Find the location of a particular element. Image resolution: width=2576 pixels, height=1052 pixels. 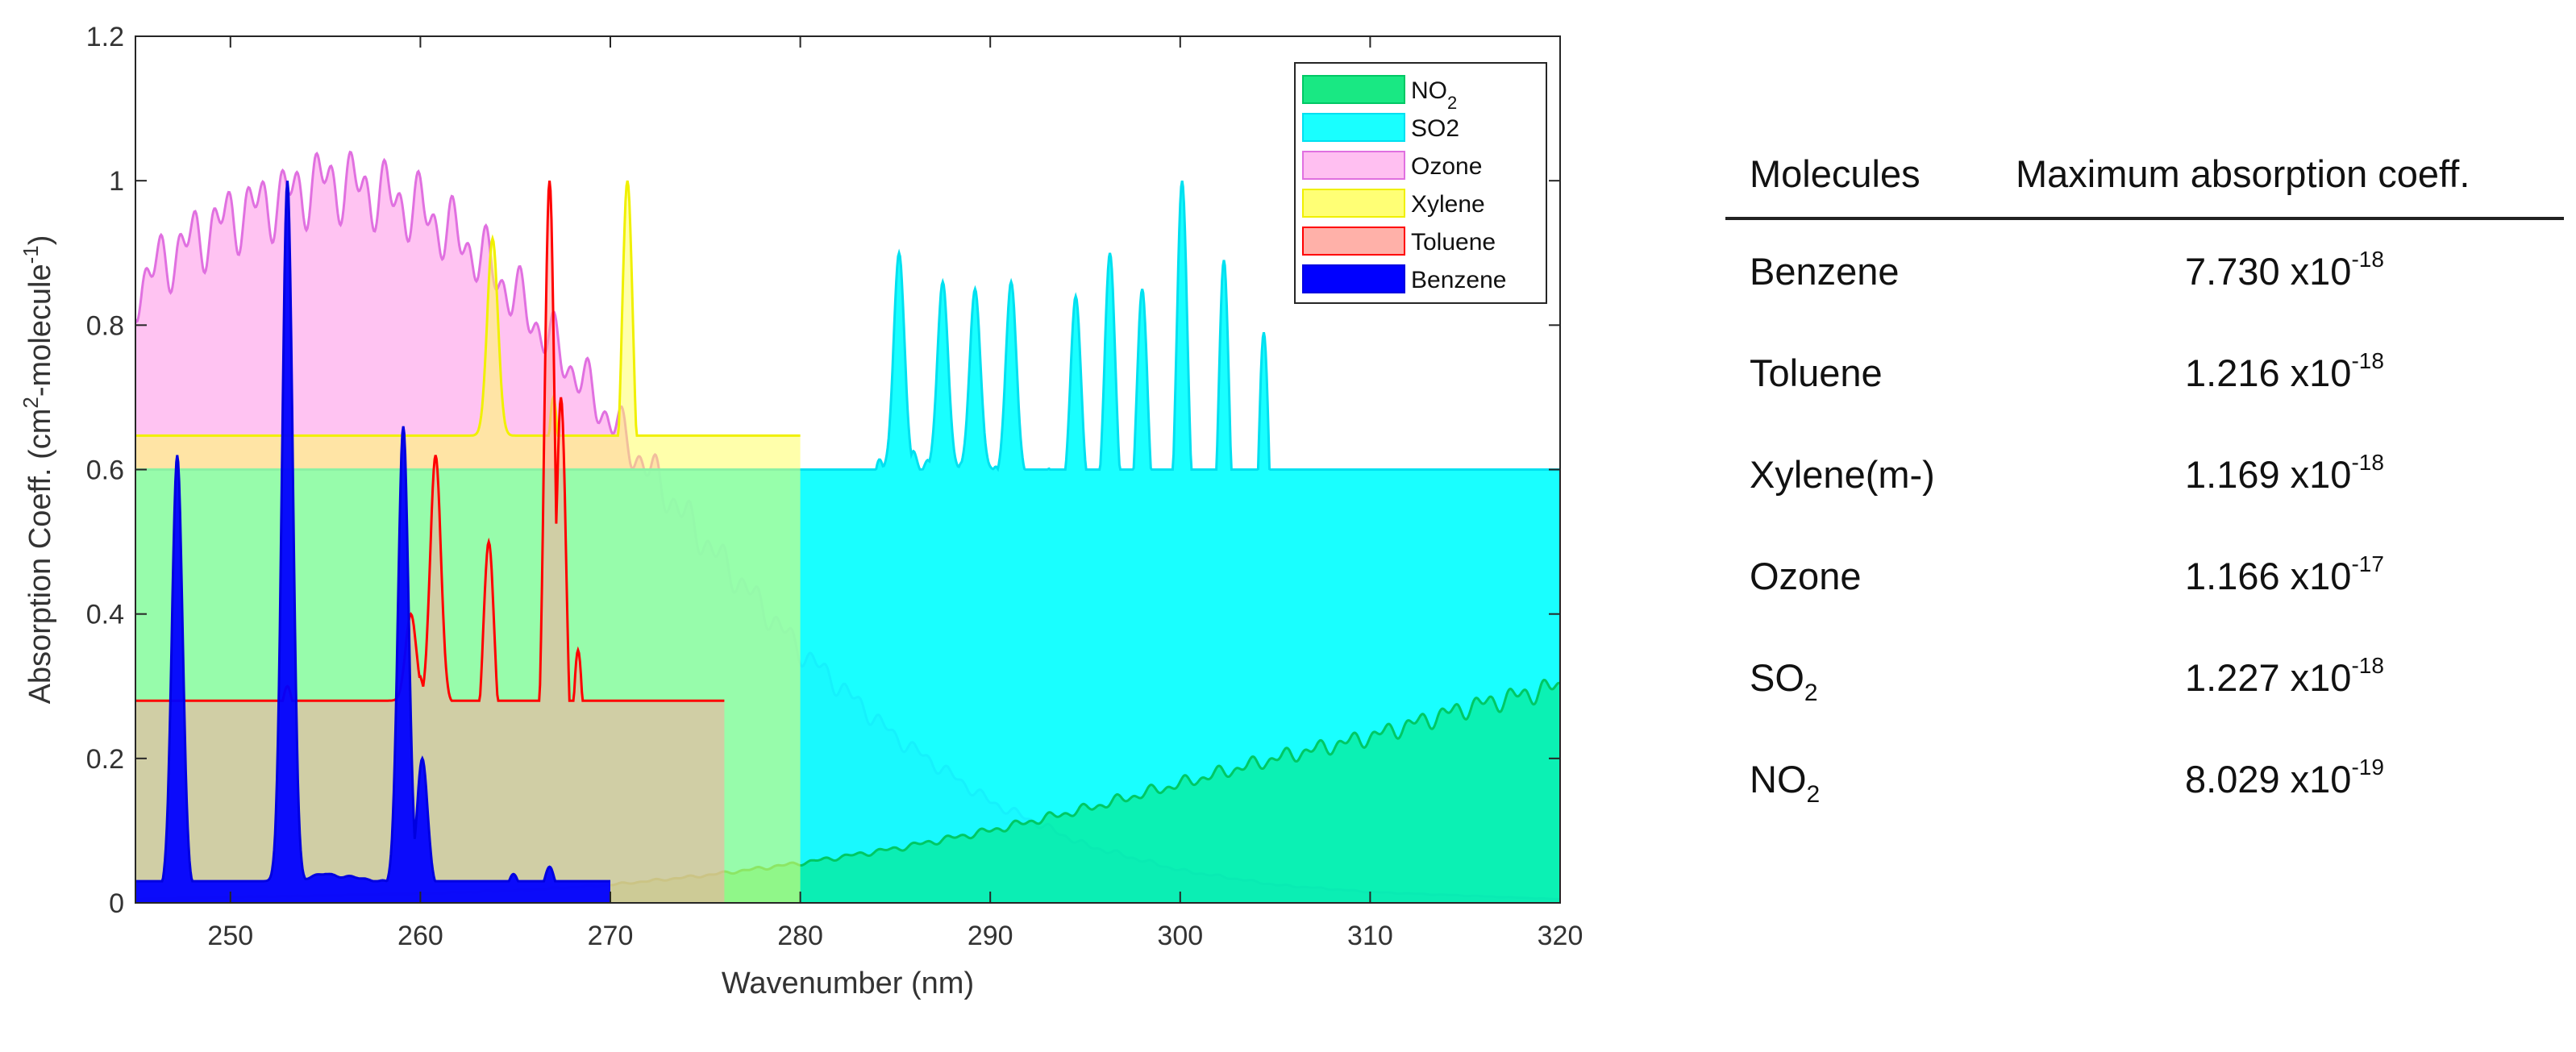

coeff-mantissa: 1.169 x10 is located at coordinates (2268, 474).